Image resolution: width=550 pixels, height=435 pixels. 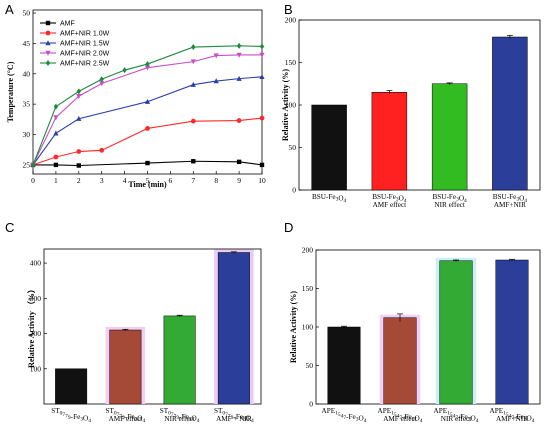 What do you see at coordinates (288, 9) in the screenshot?
I see `panel-b-label: B` at bounding box center [288, 9].